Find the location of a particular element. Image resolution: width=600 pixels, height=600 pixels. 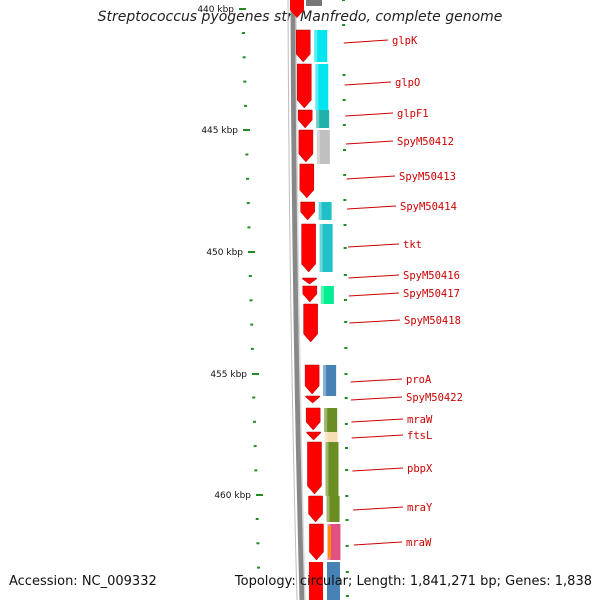

gene-label: SpyM50418 is located at coordinates (432, 321).